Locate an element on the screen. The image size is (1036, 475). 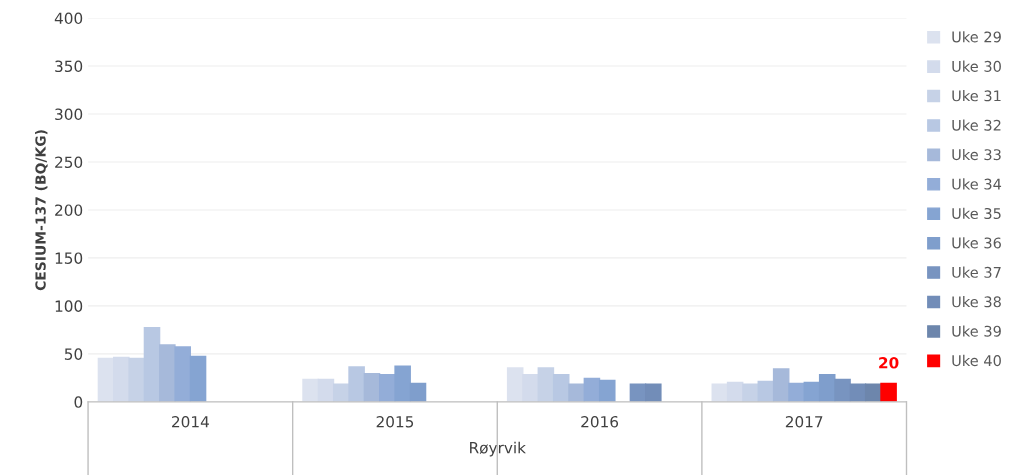
y-tick-label: 0 is located at coordinates (78, 402).